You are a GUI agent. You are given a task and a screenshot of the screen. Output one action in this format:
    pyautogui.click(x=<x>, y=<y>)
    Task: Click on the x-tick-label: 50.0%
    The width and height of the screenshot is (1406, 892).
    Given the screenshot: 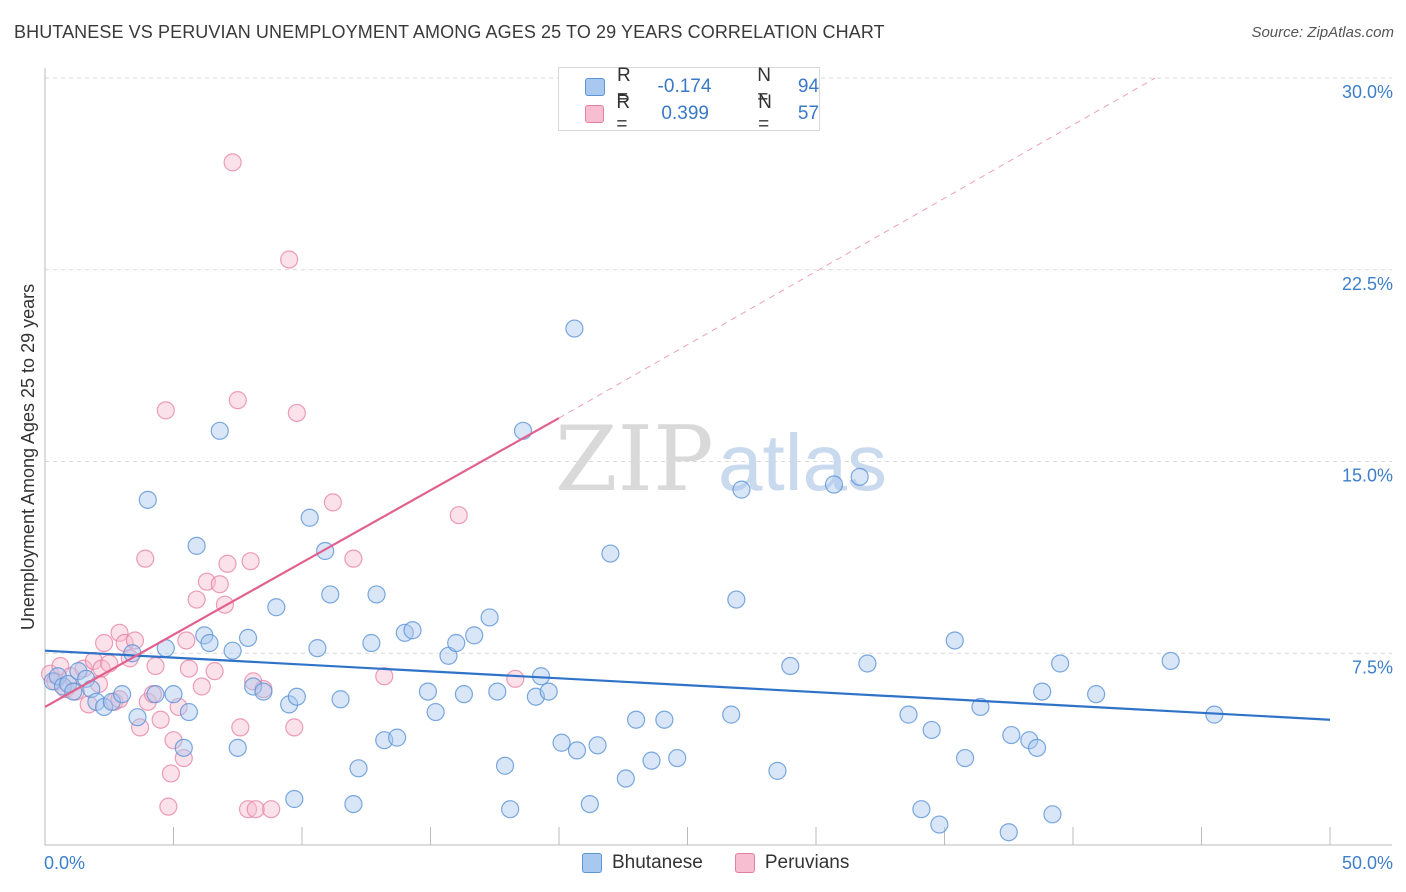 What is the action you would take?
    pyautogui.click(x=1367, y=863)
    